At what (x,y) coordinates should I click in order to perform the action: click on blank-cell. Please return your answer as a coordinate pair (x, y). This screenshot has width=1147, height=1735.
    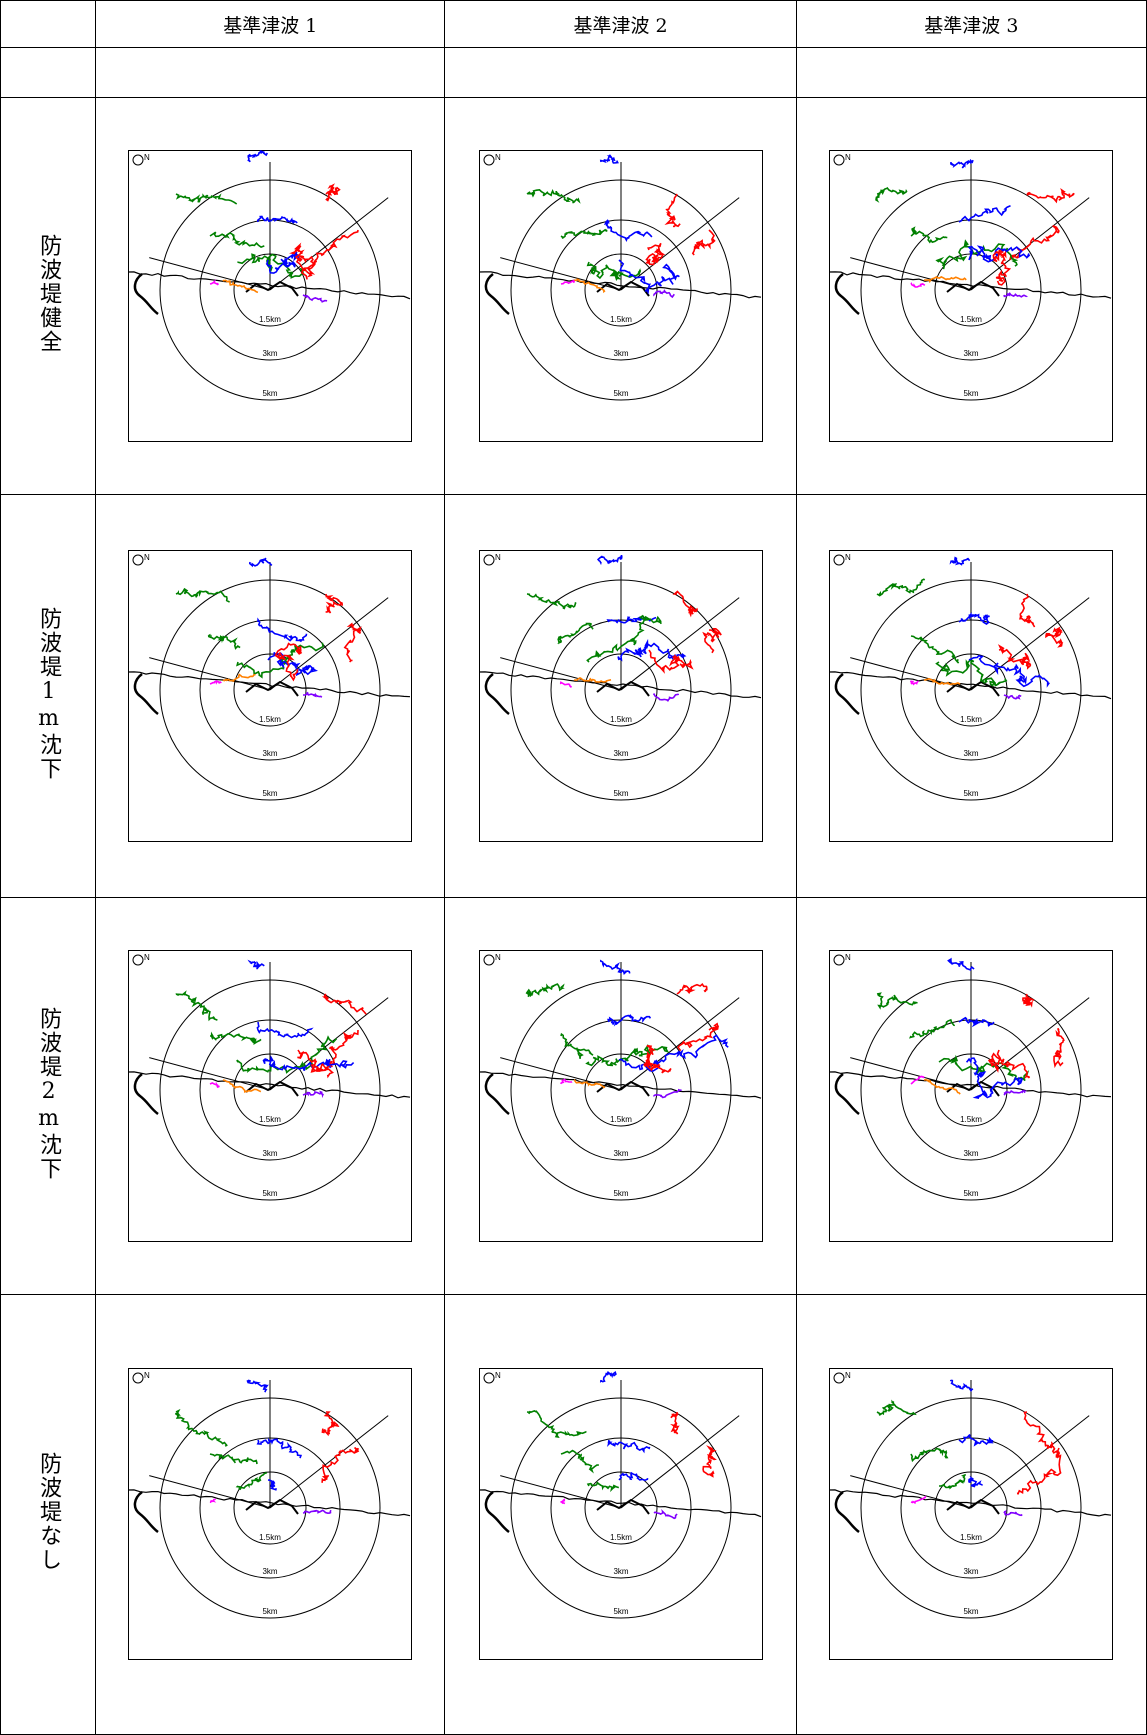
    Looking at the image, I should click on (270, 72).